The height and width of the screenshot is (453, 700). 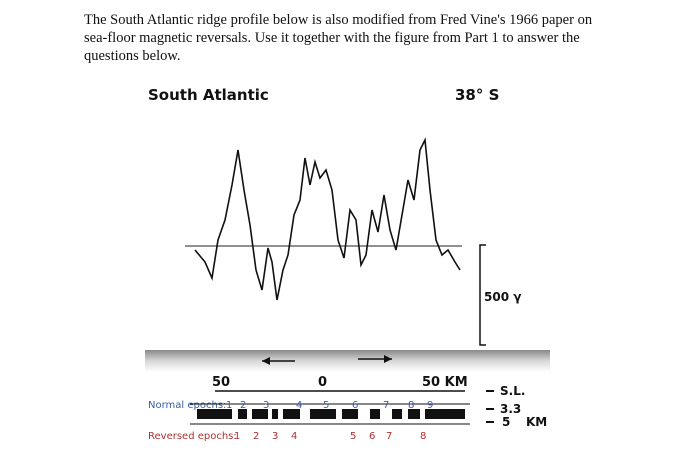 What do you see at coordinates (294, 436) in the screenshot?
I see `reversed-number: 4` at bounding box center [294, 436].